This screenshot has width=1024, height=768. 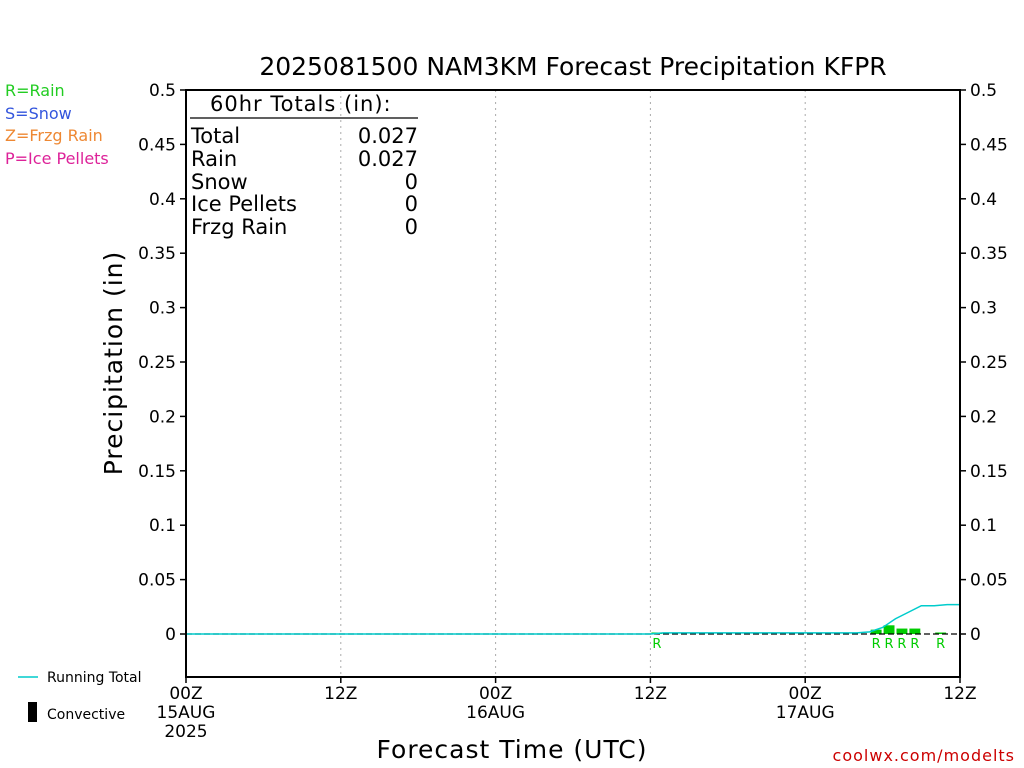 What do you see at coordinates (573, 619) in the screenshot?
I see `running-total-line` at bounding box center [573, 619].